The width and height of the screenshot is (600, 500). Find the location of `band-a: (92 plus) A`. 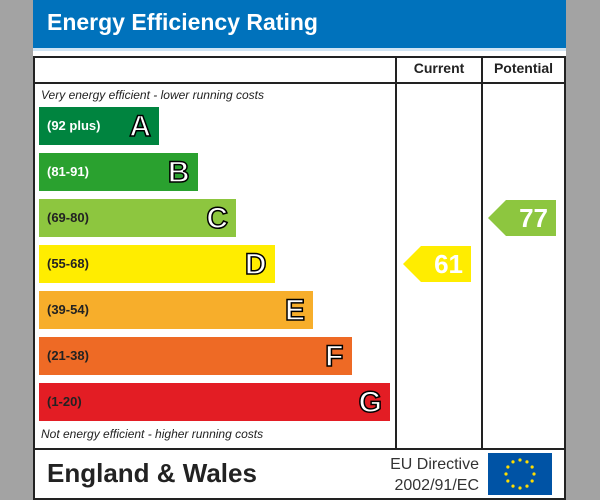

band-a: (92 plus) A is located at coordinates (99, 126).